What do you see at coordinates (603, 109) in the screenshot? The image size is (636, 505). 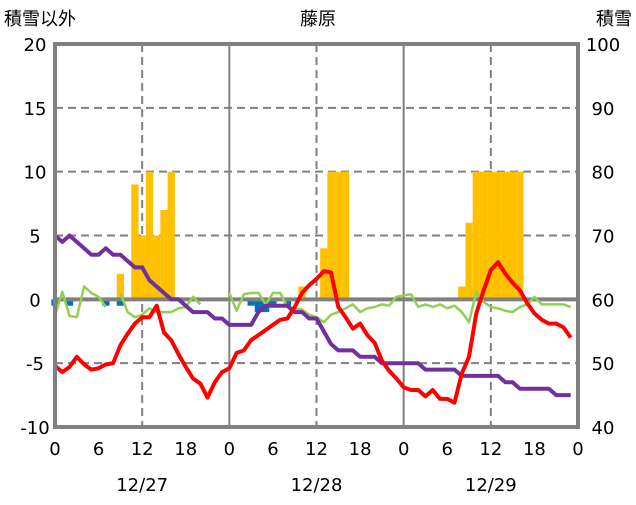 I see `right-tick-label: 90` at bounding box center [603, 109].